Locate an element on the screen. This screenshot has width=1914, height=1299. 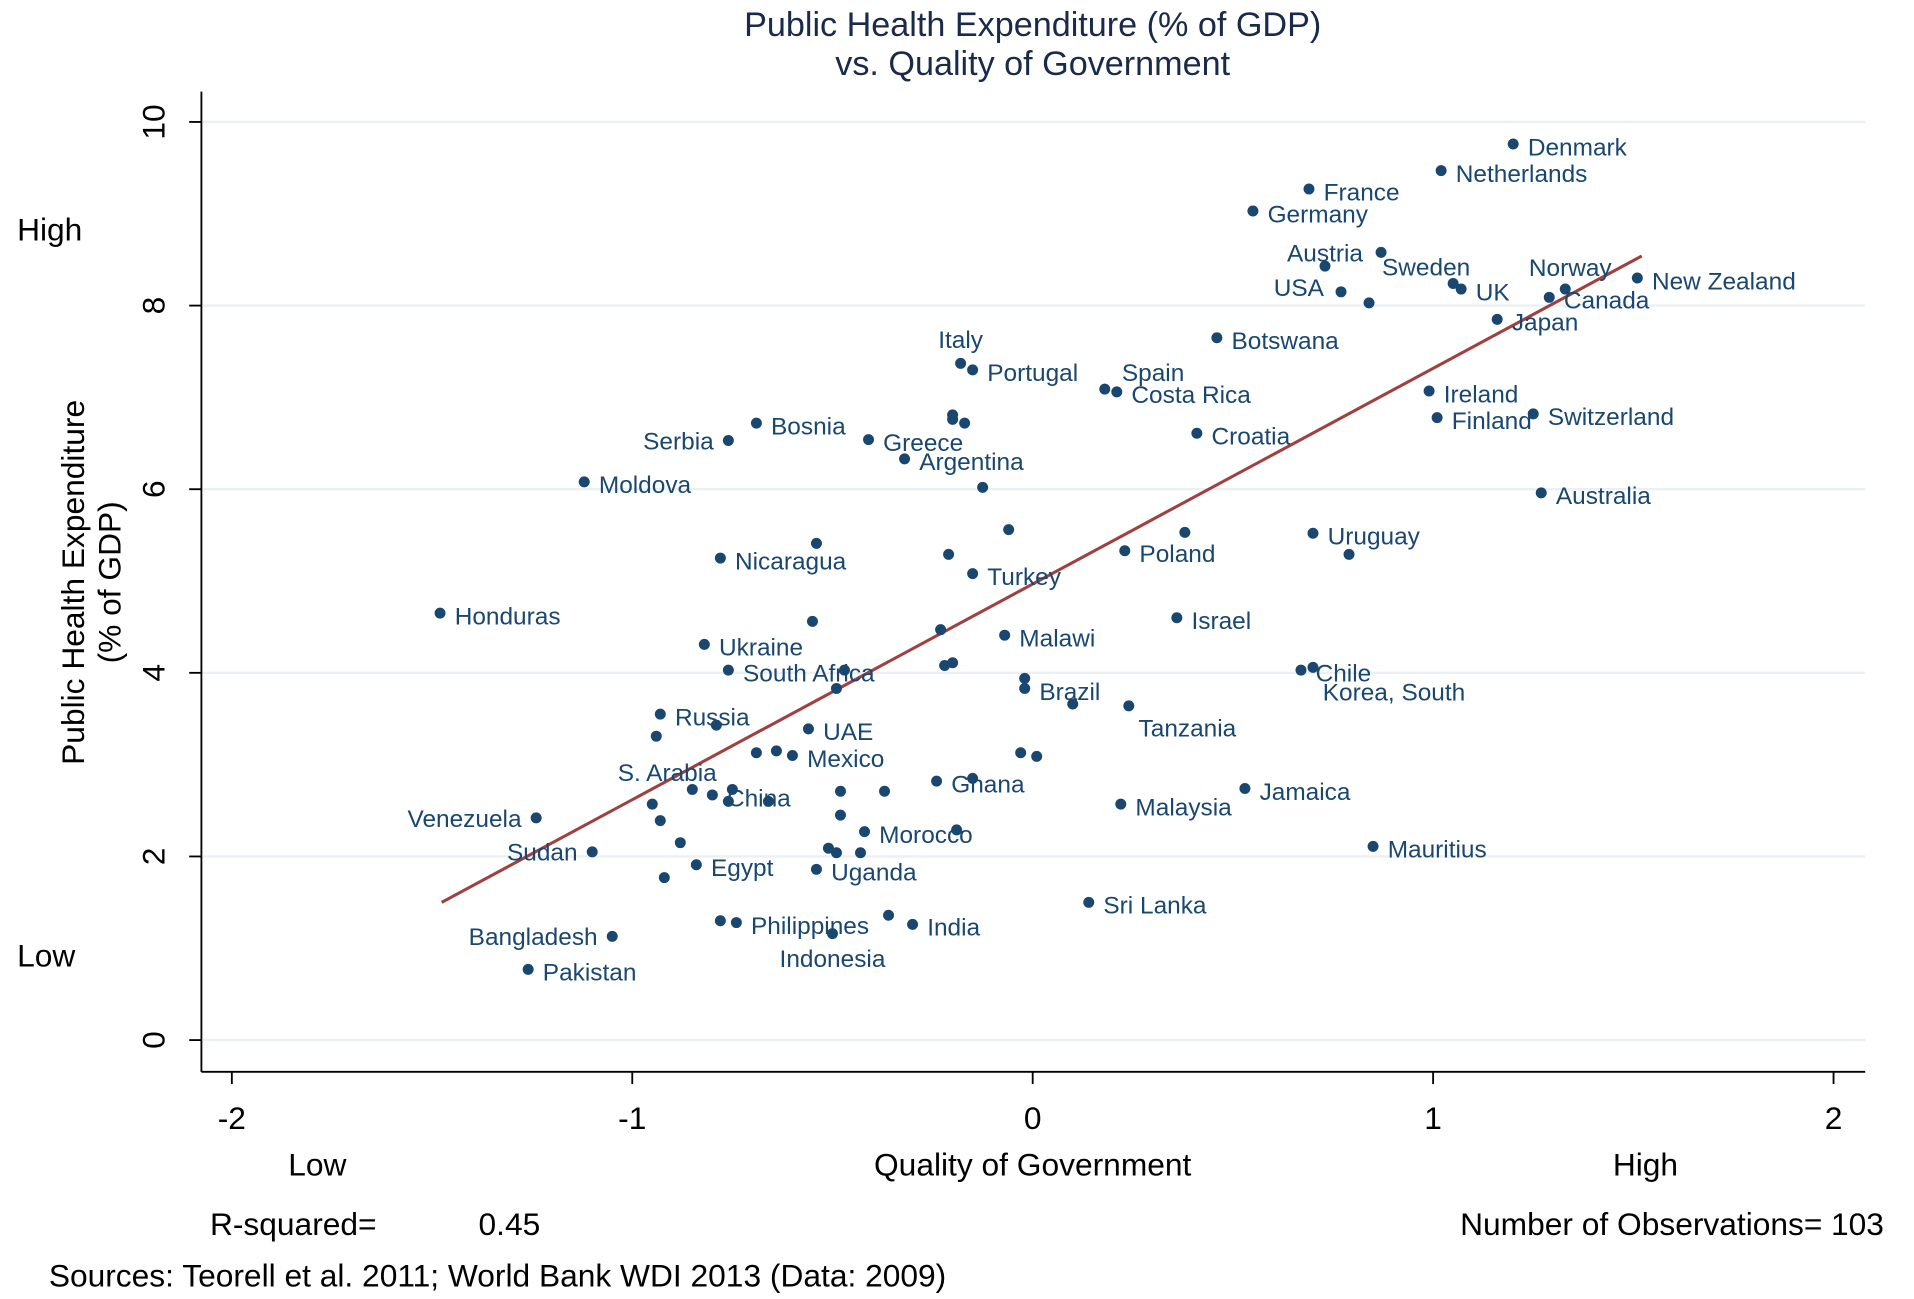
point-label: Ghana is located at coordinates (988, 785).